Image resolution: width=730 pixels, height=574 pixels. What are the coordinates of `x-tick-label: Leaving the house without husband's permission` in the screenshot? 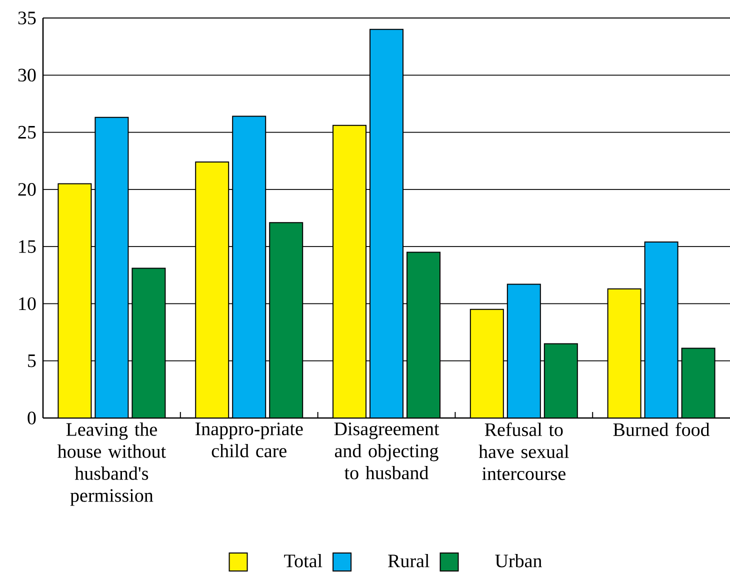 It's located at (112, 464).